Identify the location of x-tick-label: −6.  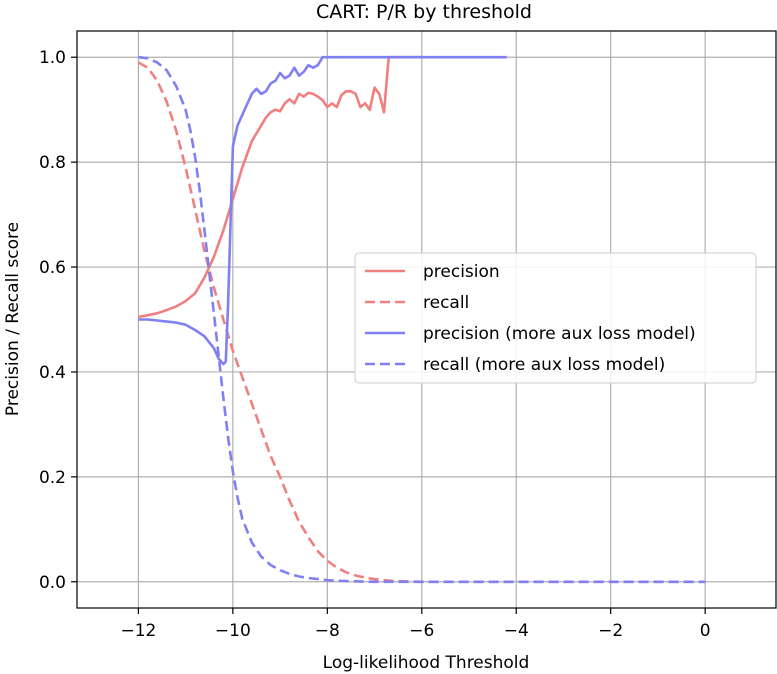
(421, 631).